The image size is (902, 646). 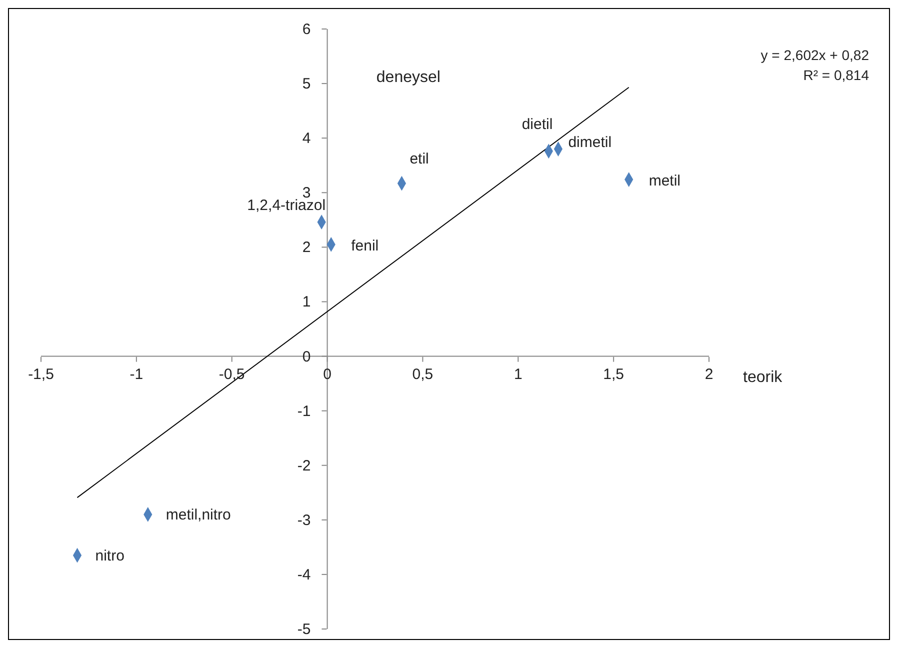 I want to click on y-tick-label: 5, so click(x=306, y=84).